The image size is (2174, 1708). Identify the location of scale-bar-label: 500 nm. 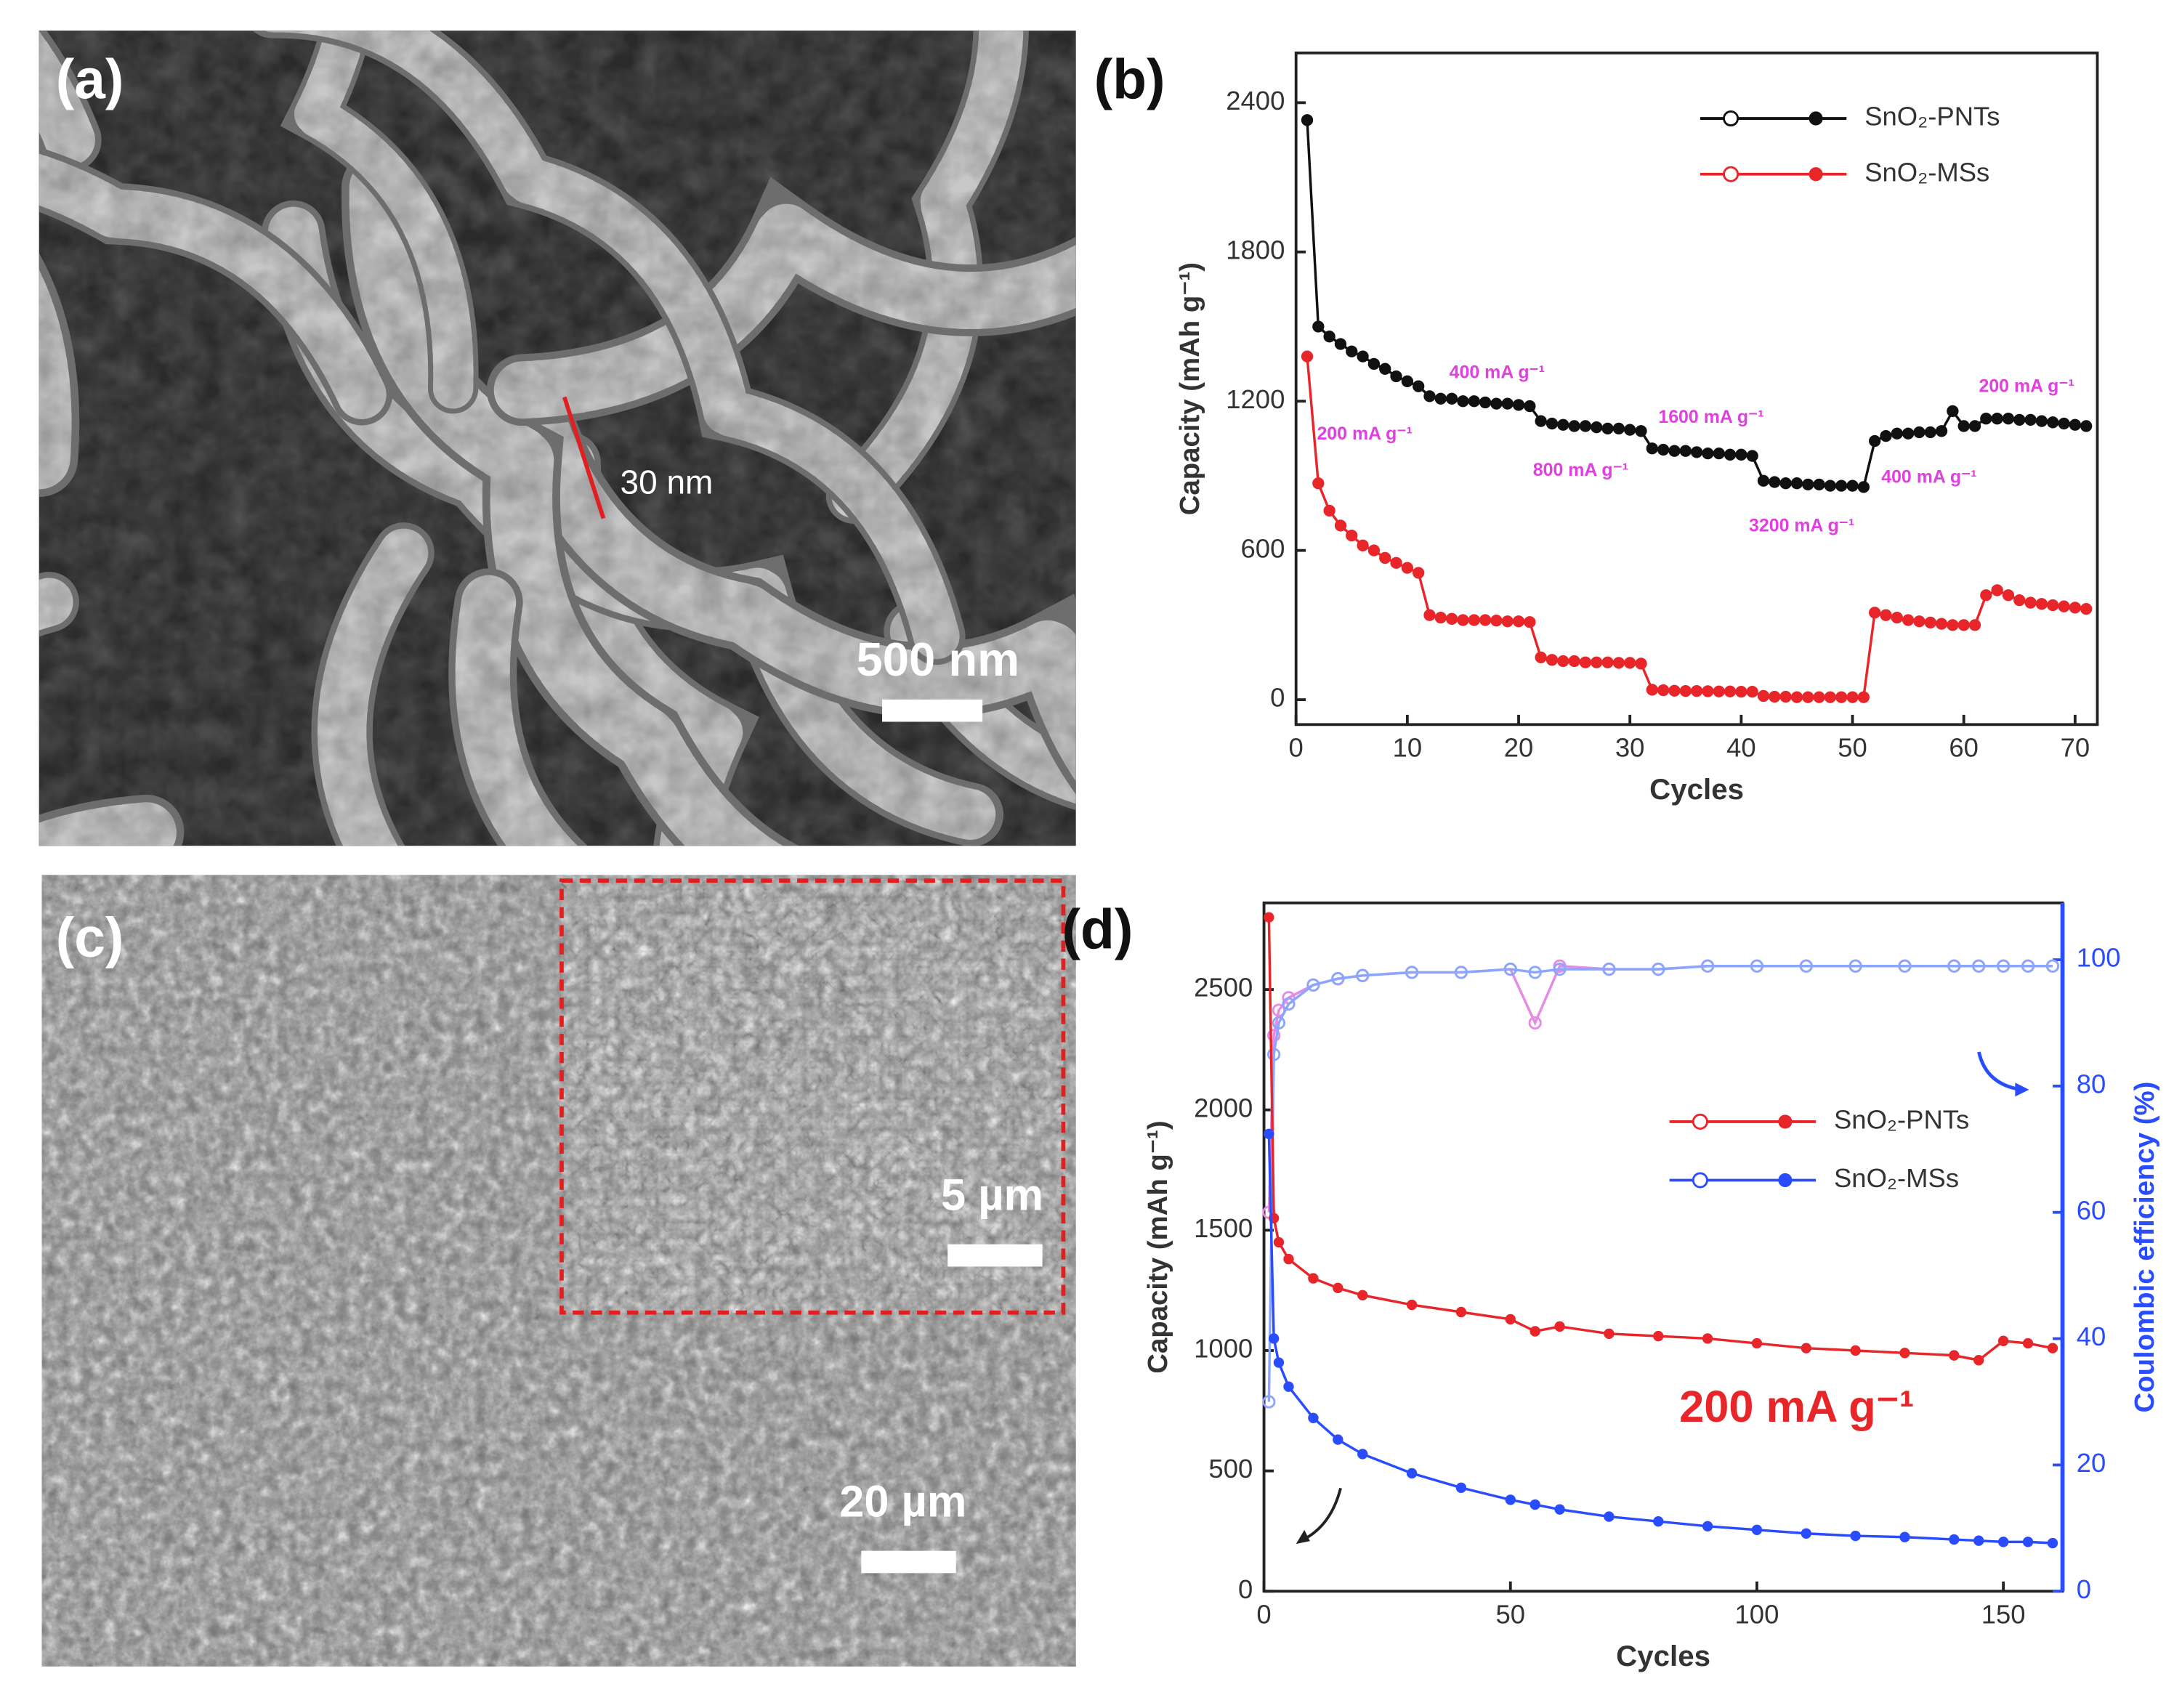
(937, 659).